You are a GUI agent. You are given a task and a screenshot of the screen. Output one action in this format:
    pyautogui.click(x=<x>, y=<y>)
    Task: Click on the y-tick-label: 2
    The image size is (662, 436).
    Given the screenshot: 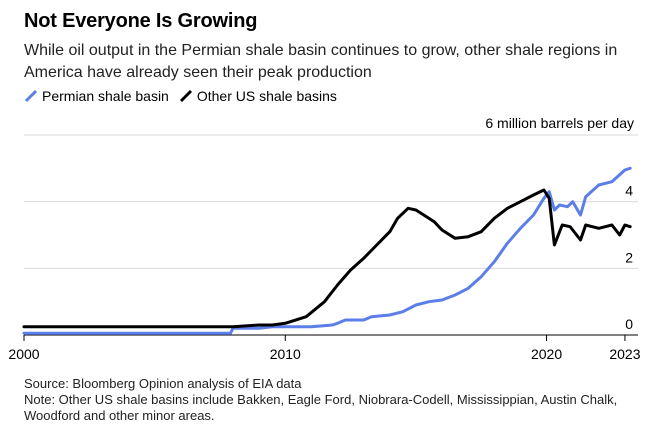 What is the action you would take?
    pyautogui.click(x=629, y=257)
    